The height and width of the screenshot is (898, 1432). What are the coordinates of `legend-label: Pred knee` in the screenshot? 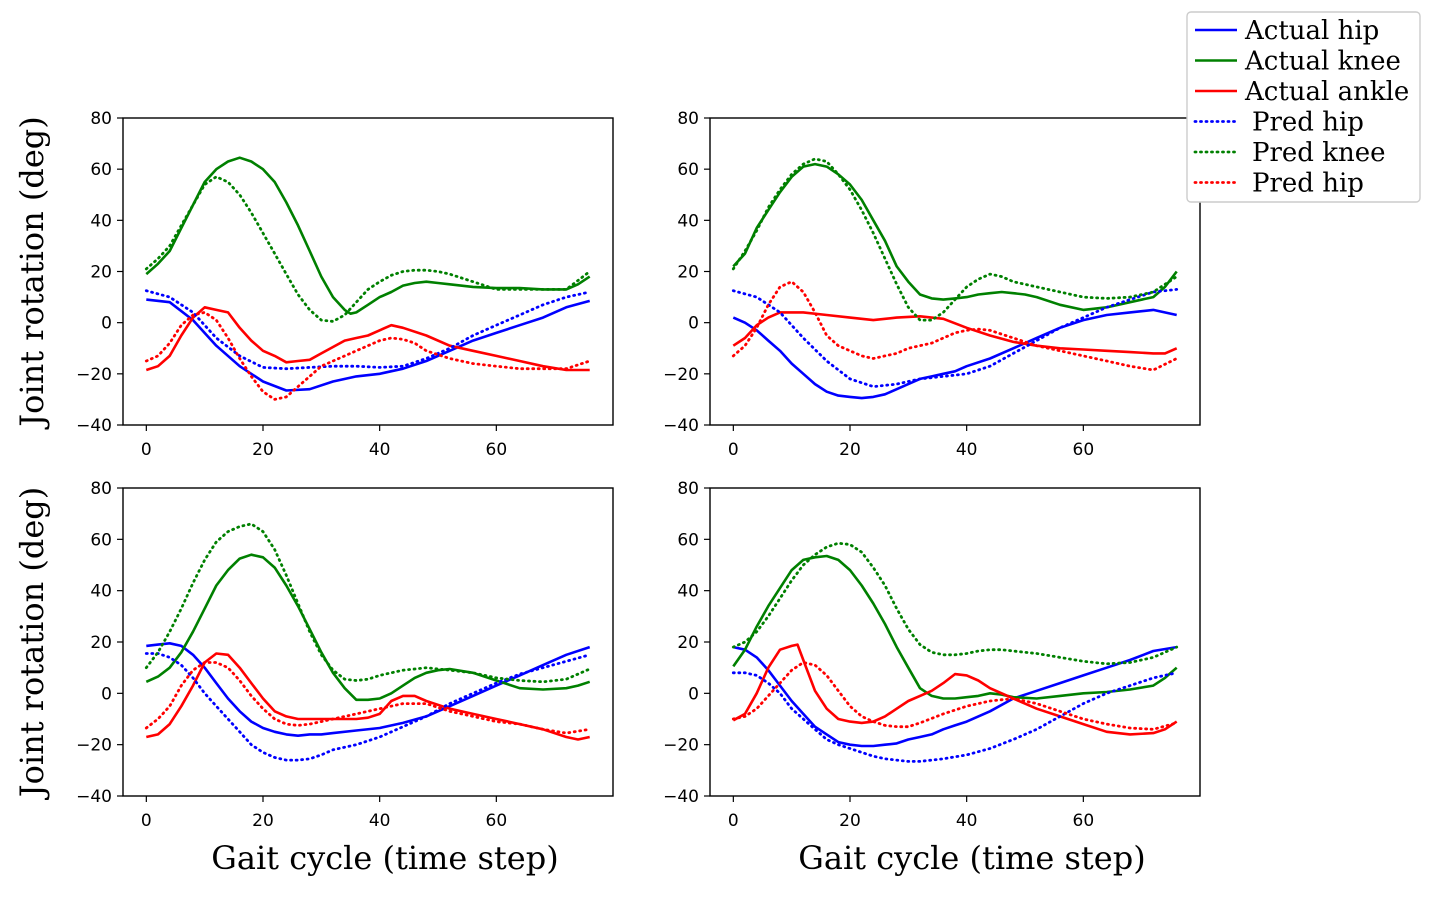 It's located at (1319, 153).